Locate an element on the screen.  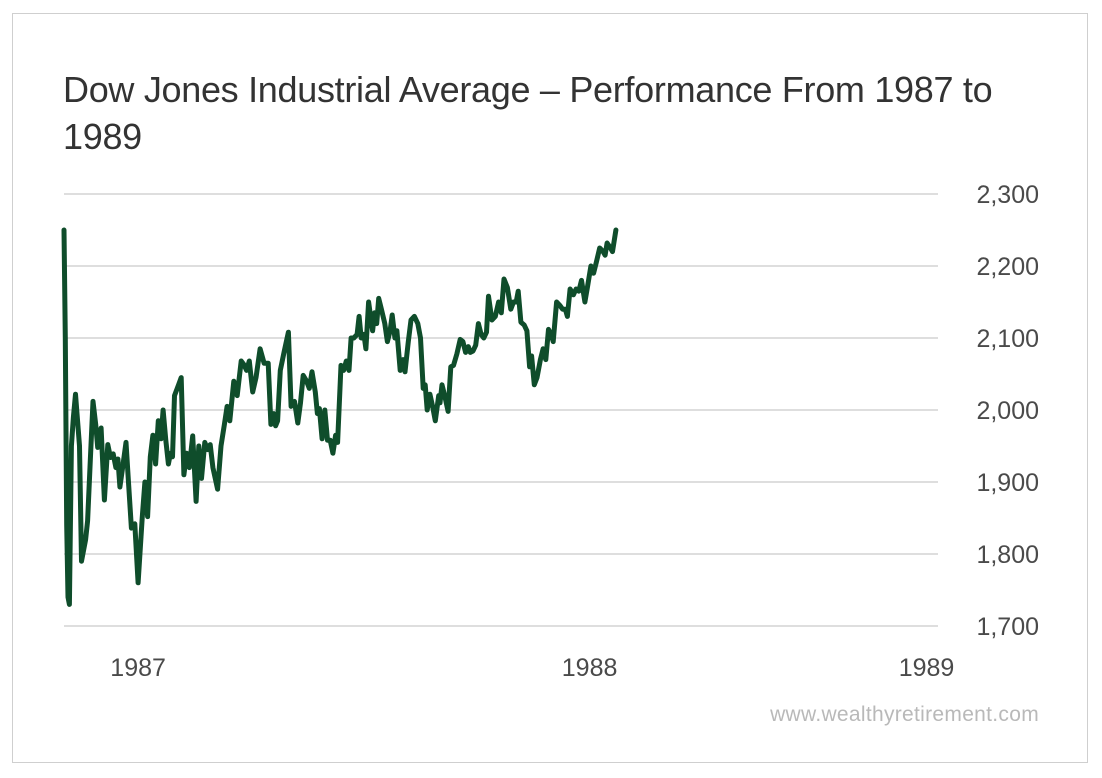
y-tick-label: 2,200 is located at coordinates (1007, 267).